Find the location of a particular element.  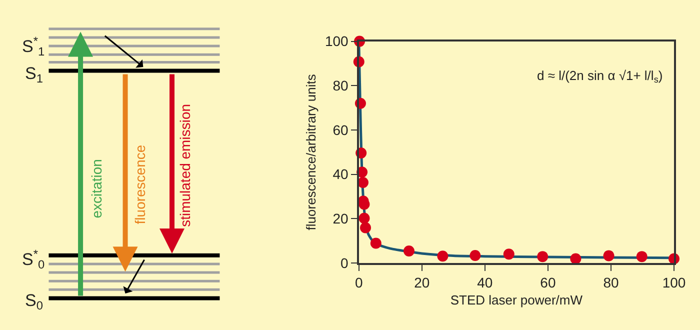

text: stimulated emission is located at coordinates (184, 165).